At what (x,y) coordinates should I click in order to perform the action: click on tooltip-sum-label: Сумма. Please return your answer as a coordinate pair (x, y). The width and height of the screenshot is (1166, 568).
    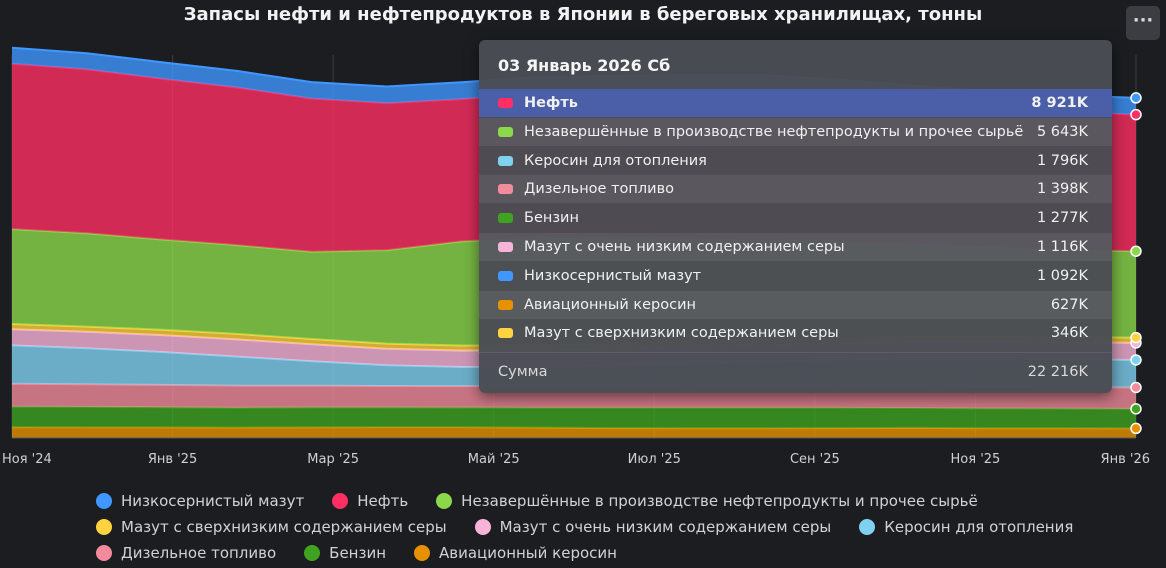
    Looking at the image, I should click on (523, 372).